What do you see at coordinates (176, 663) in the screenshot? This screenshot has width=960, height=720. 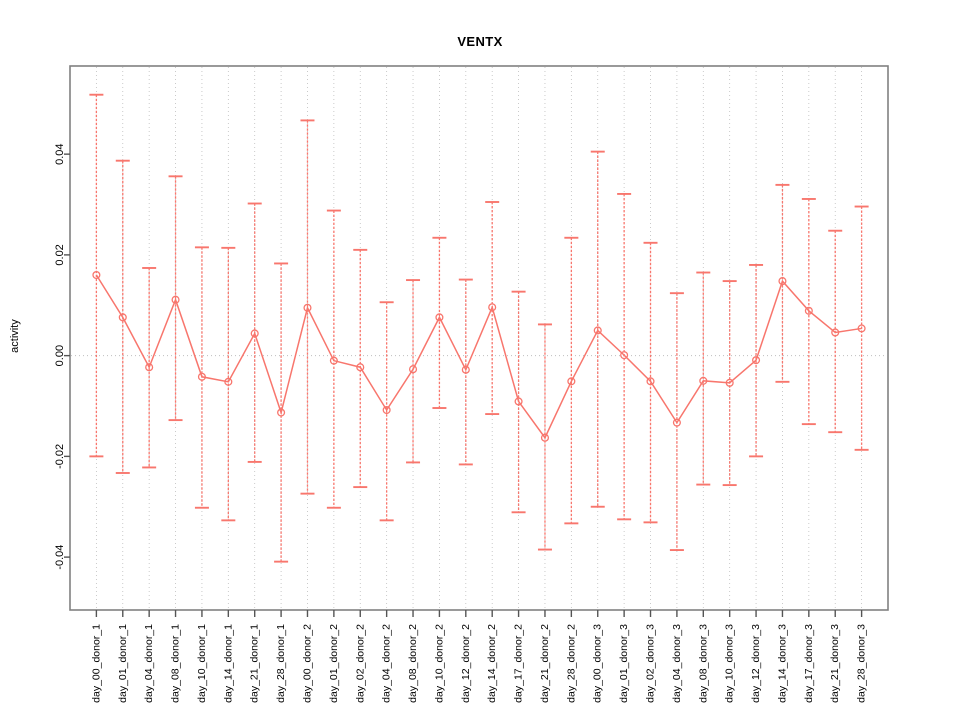 I see `x-axis-tick-label: day_08_donor_1` at bounding box center [176, 663].